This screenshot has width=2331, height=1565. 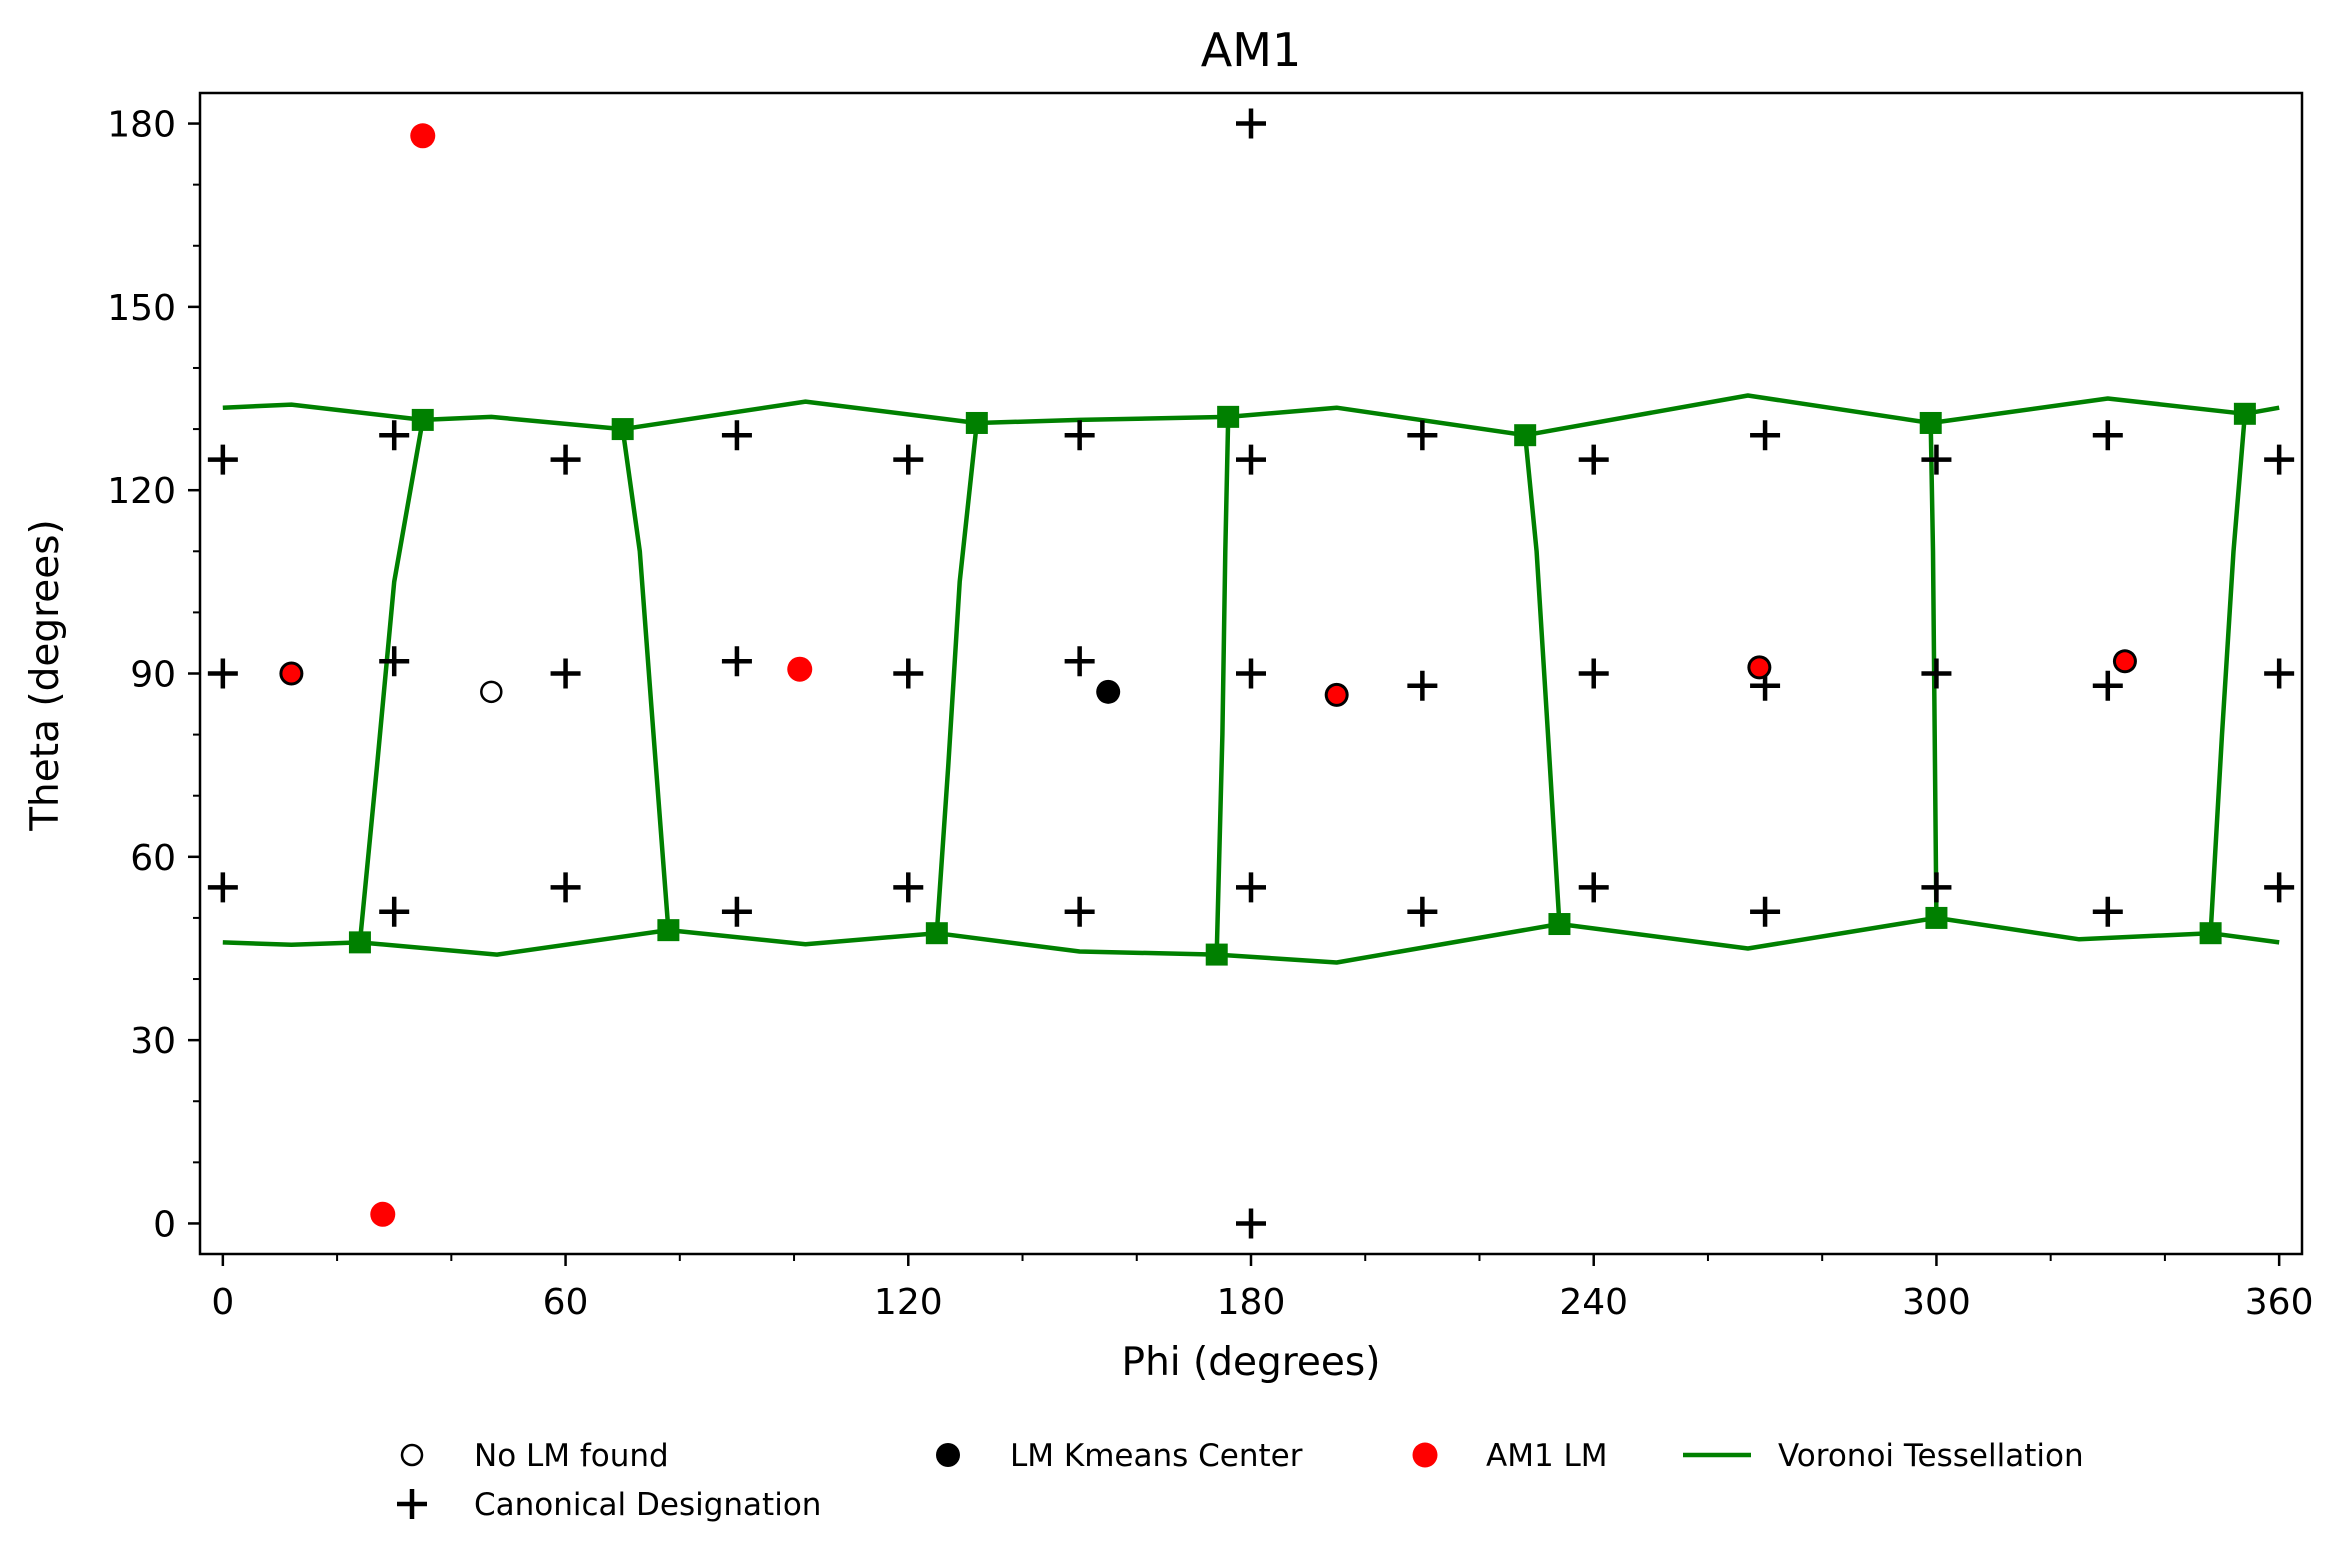 I want to click on legend-label: AM1 LM, so click(x=1547, y=1456).